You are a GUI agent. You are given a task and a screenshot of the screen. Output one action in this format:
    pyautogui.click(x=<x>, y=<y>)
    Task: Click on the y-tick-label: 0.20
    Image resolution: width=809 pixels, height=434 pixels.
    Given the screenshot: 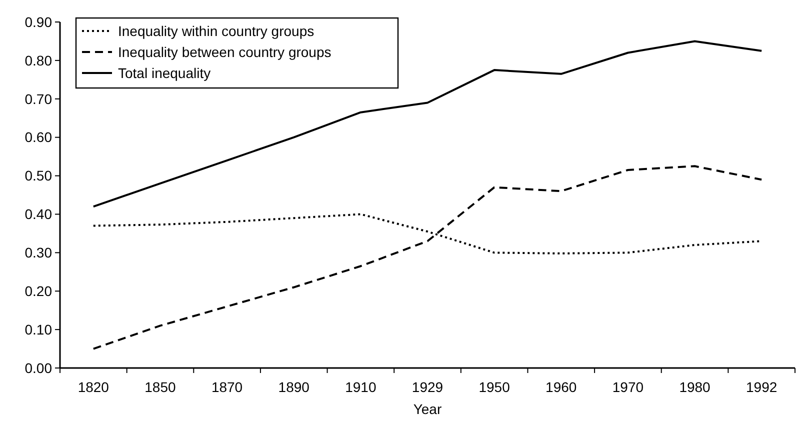 What is the action you would take?
    pyautogui.click(x=38, y=291)
    